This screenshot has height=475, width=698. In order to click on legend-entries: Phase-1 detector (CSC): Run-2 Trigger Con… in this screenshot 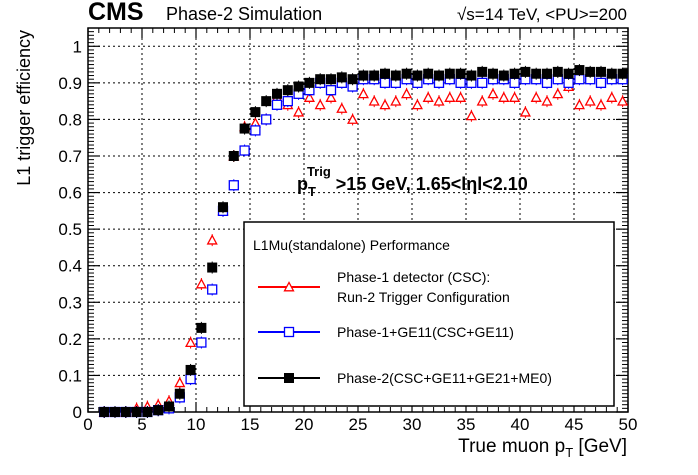, I will do `click(405, 327)`.